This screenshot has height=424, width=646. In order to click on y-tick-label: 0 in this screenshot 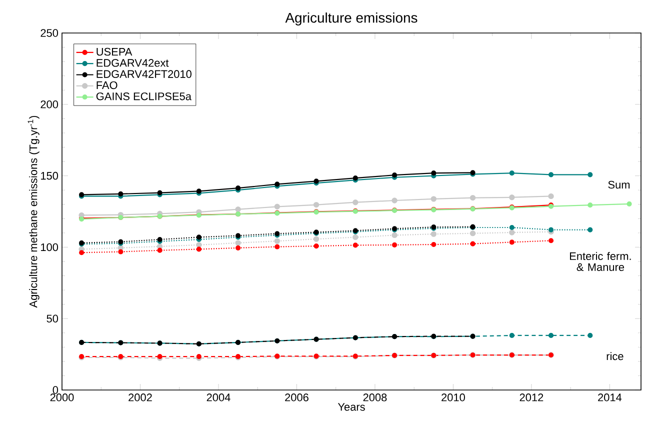, I will do `click(55, 390)`.